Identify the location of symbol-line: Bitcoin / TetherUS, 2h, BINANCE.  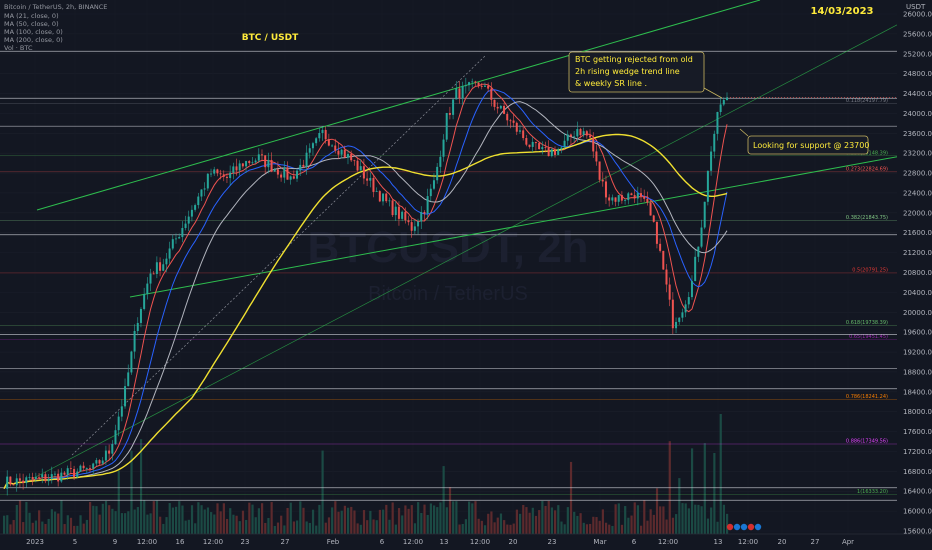
(55, 7).